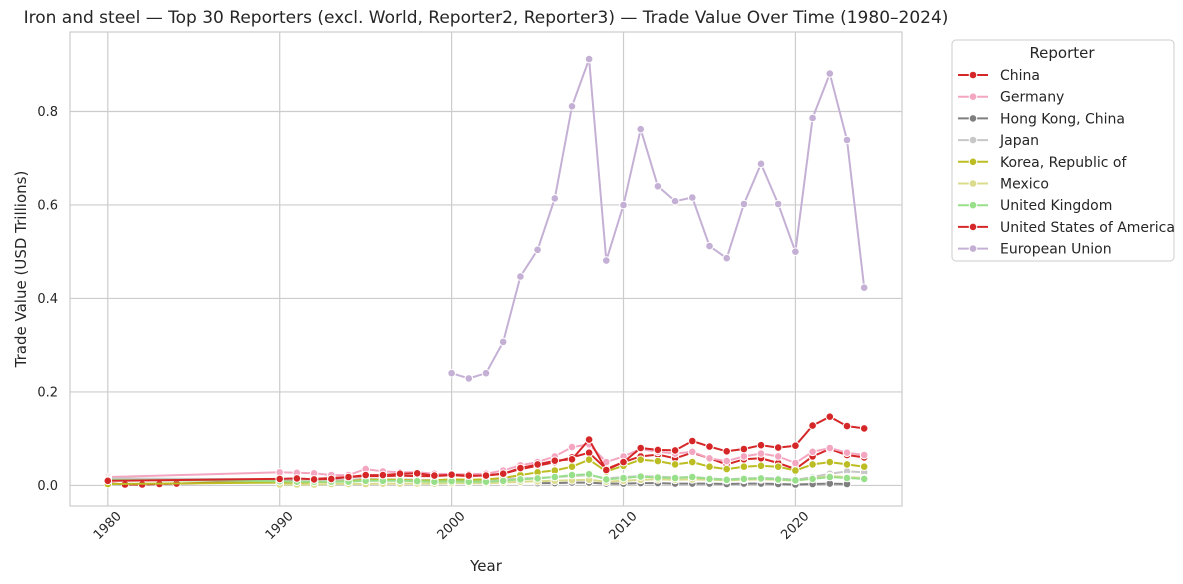  What do you see at coordinates (47, 205) in the screenshot?
I see `y-tick-label: 0.6` at bounding box center [47, 205].